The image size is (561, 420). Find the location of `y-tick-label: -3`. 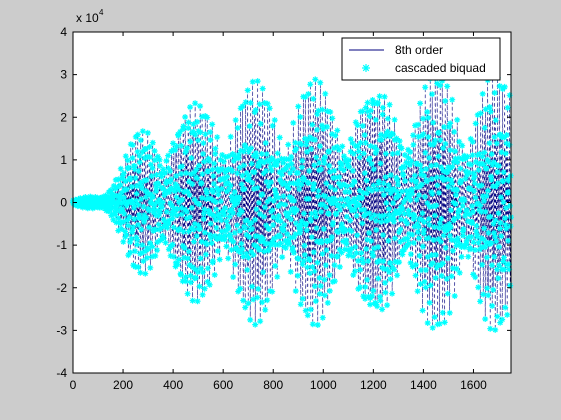

y-tick-label: -3 is located at coordinates (61, 330).